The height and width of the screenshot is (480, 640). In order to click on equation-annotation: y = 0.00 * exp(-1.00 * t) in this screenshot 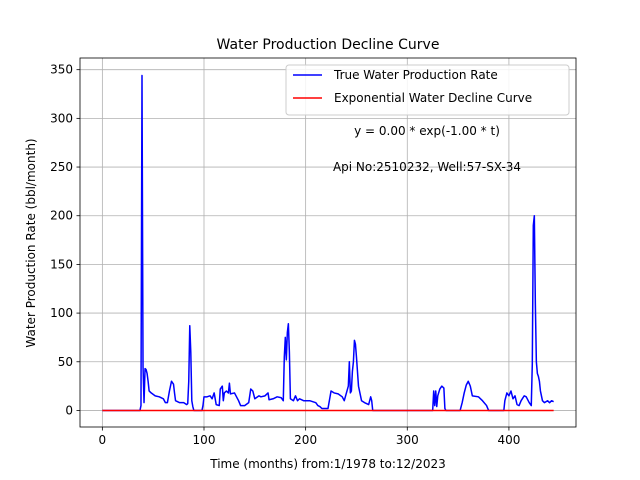, I will do `click(427, 131)`.